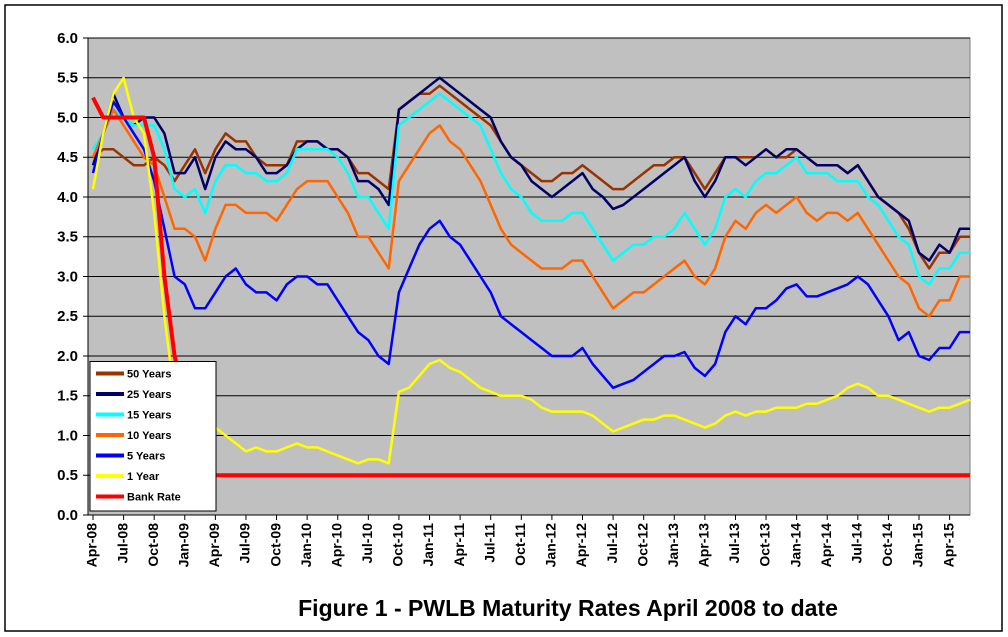 Image resolution: width=1008 pixels, height=637 pixels. I want to click on x-tick-label: Jul-11, so click(489, 543).